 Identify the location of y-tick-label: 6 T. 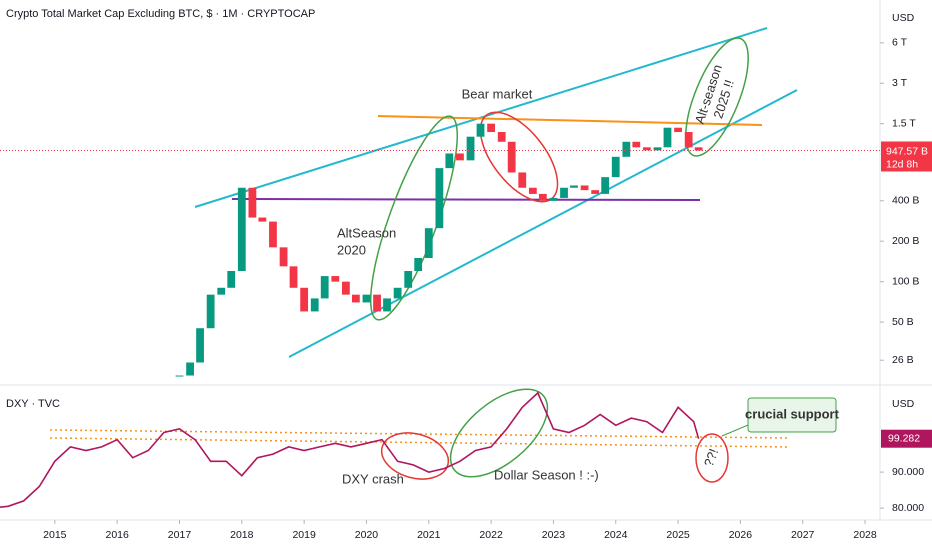
(900, 43).